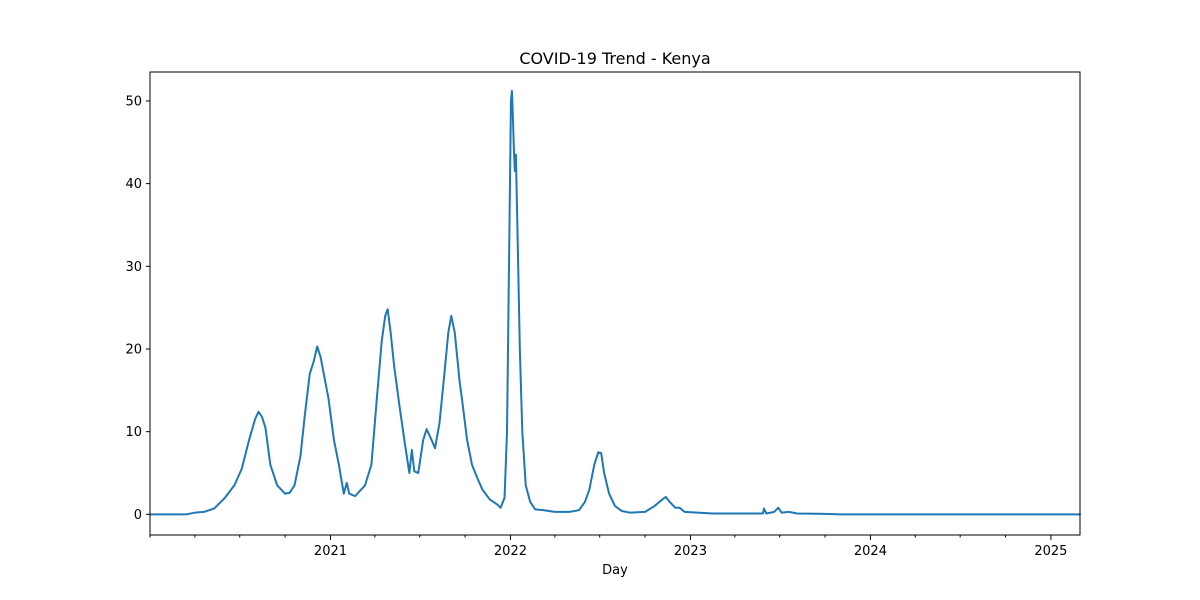  What do you see at coordinates (330, 551) in the screenshot?
I see `x-tick-label: 2021` at bounding box center [330, 551].